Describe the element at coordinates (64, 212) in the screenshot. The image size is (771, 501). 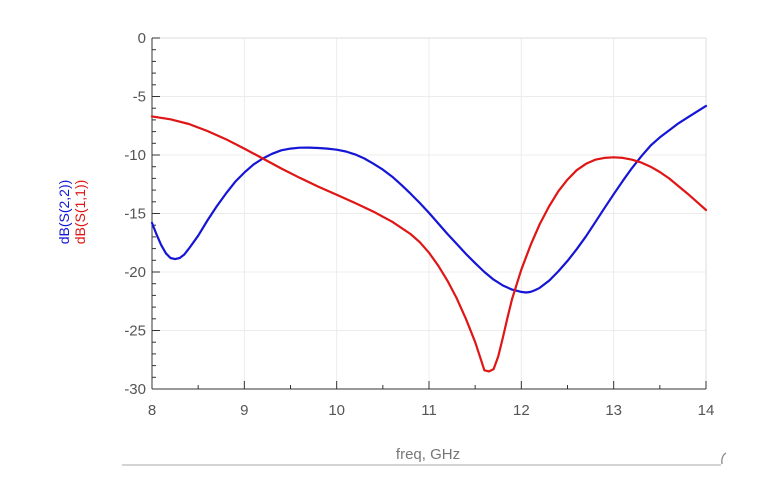
I see `legend-entry-s22: dB(S(2,2))` at that location.